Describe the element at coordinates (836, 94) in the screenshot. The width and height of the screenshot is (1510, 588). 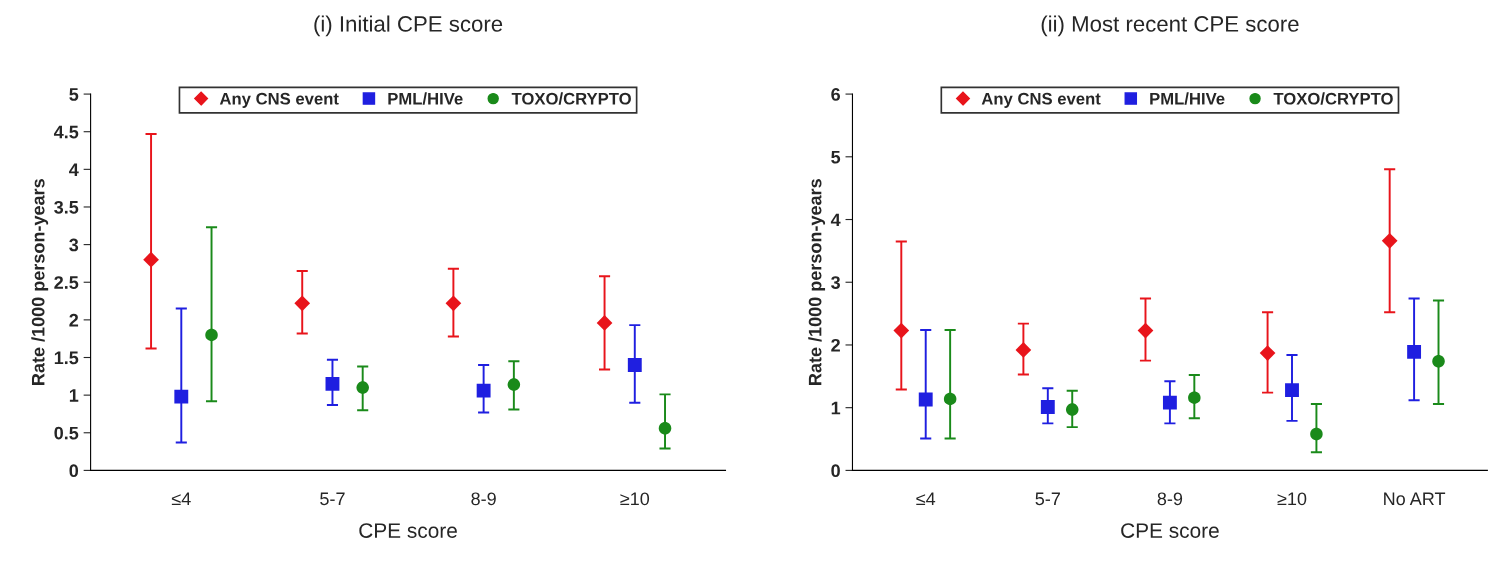
I see `y-tick-label: 6` at that location.